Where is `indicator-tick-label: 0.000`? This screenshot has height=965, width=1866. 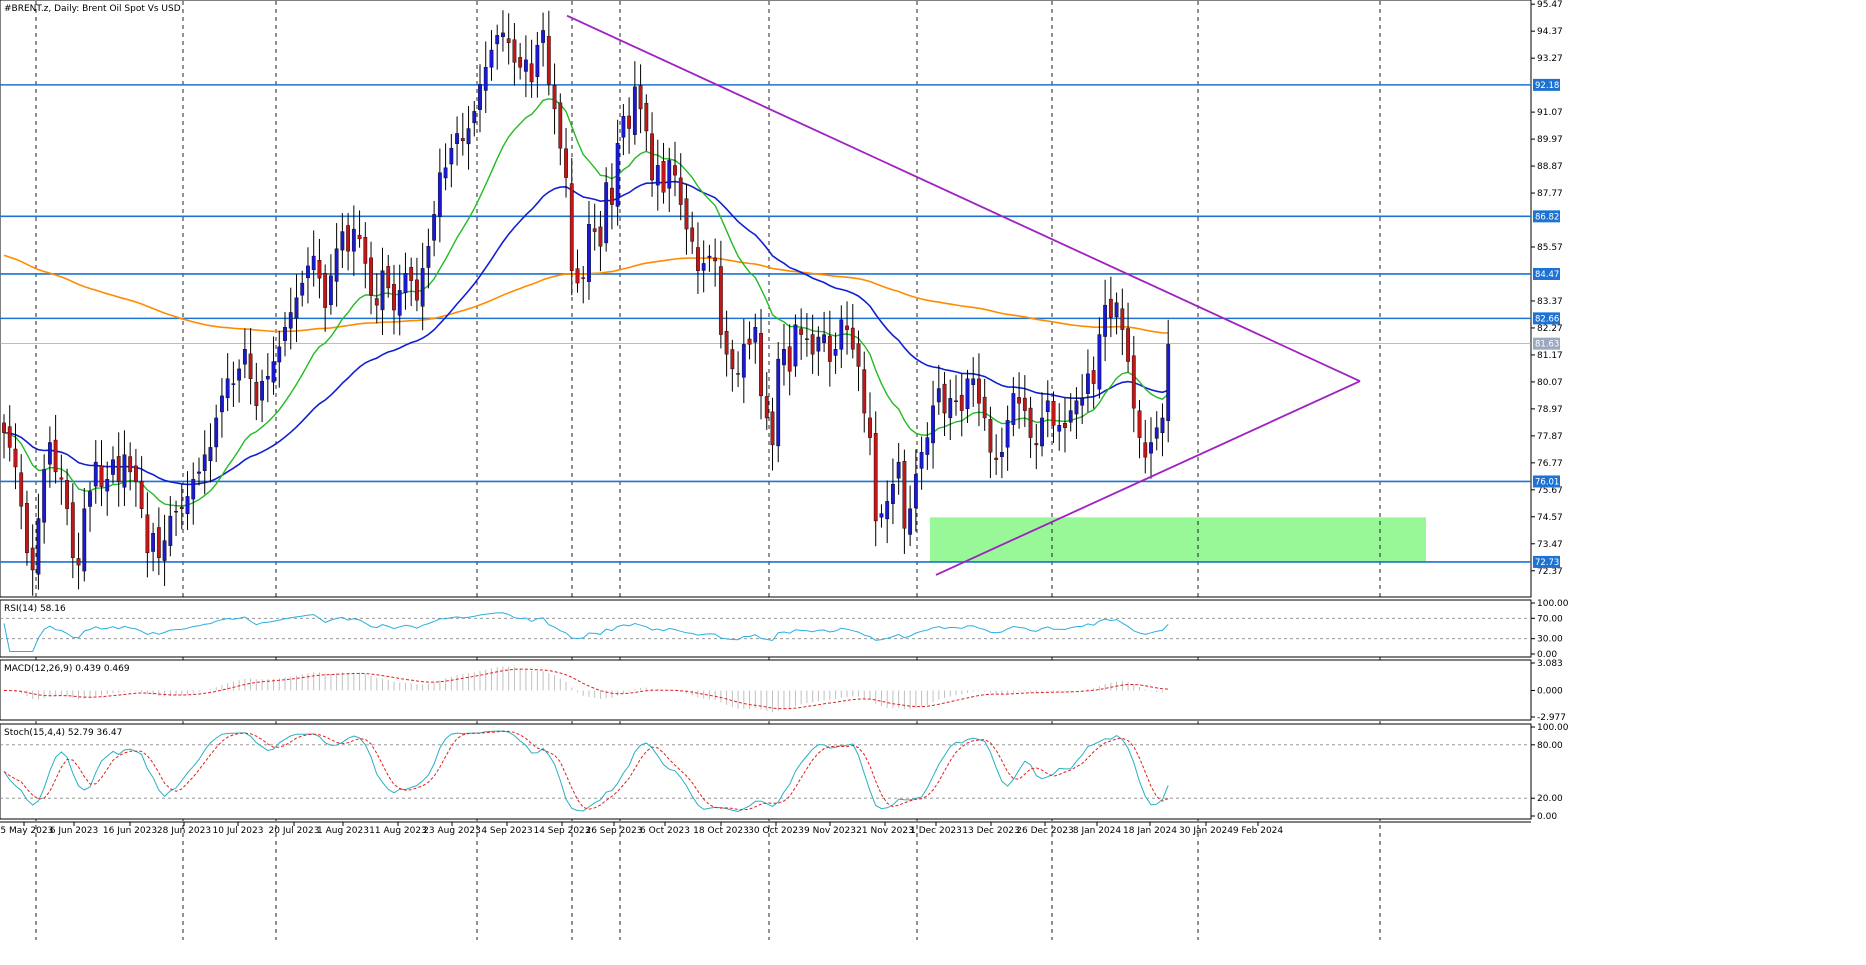 indicator-tick-label: 0.000 is located at coordinates (1550, 691).